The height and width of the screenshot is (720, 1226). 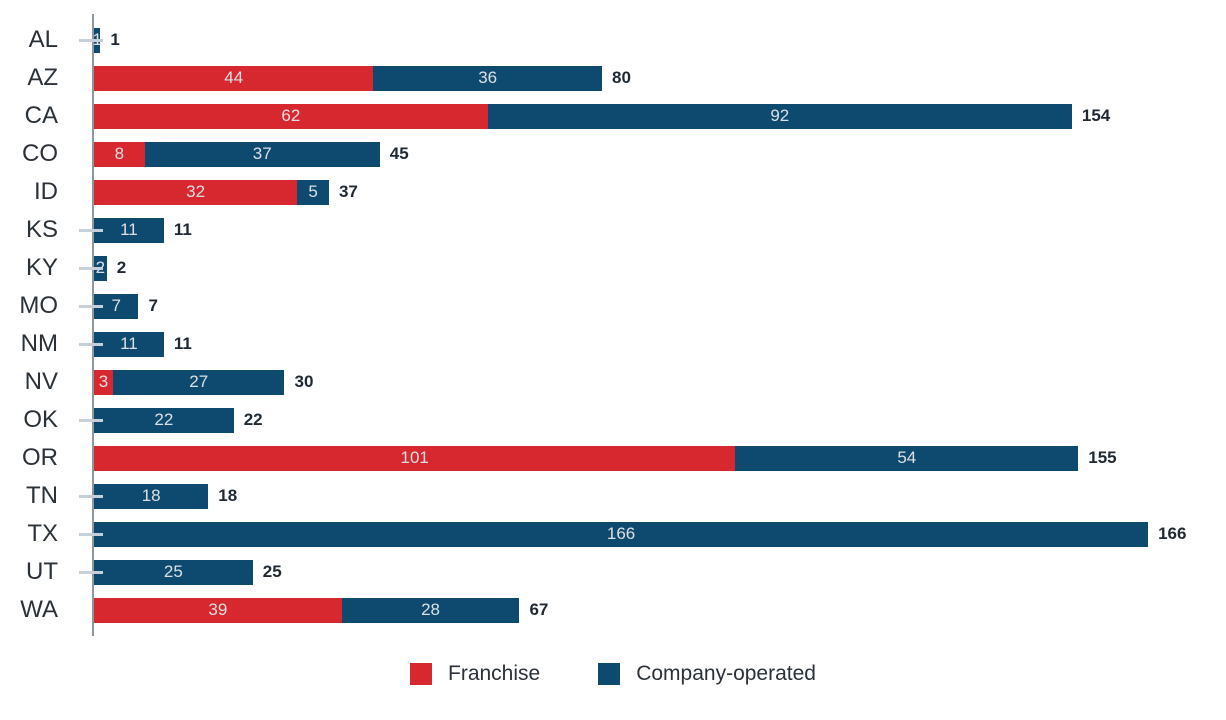 What do you see at coordinates (42, 77) in the screenshot?
I see `category-label: AZ` at bounding box center [42, 77].